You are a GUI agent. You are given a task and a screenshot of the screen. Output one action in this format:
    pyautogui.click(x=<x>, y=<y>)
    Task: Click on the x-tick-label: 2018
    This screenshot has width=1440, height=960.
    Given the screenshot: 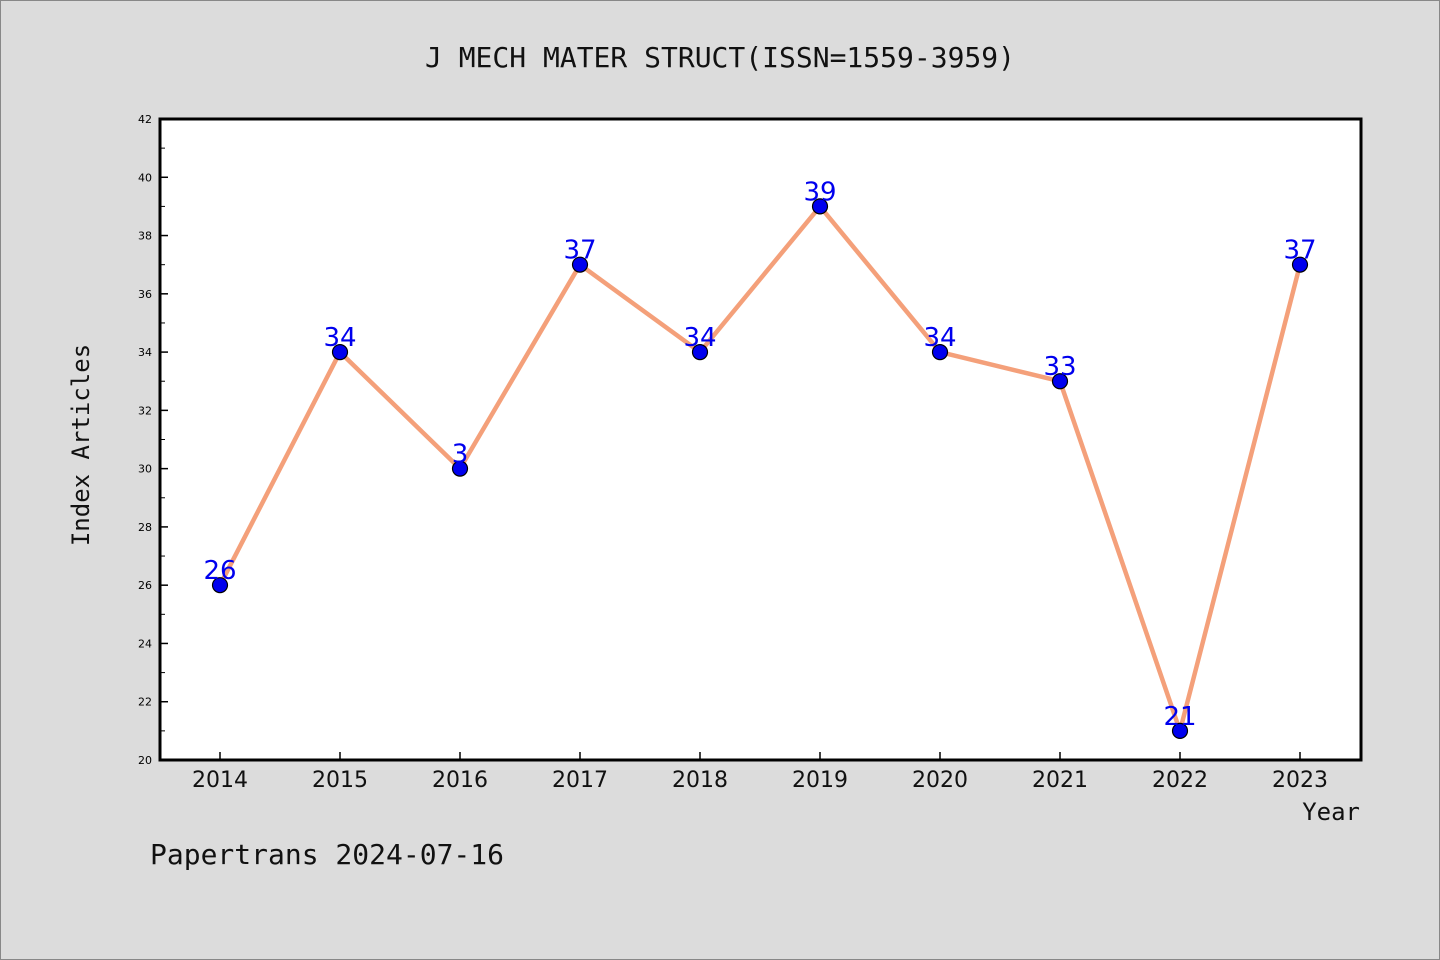 What is the action you would take?
    pyautogui.click(x=700, y=780)
    